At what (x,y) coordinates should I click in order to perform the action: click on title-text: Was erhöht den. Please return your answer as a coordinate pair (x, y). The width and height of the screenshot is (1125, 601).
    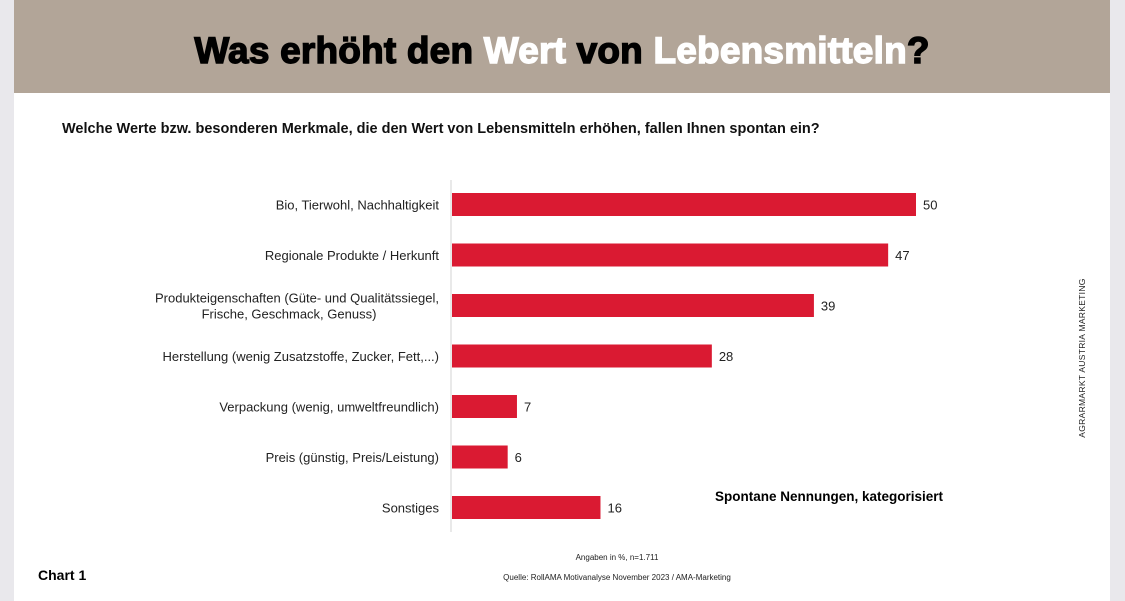
    Looking at the image, I should click on (339, 50).